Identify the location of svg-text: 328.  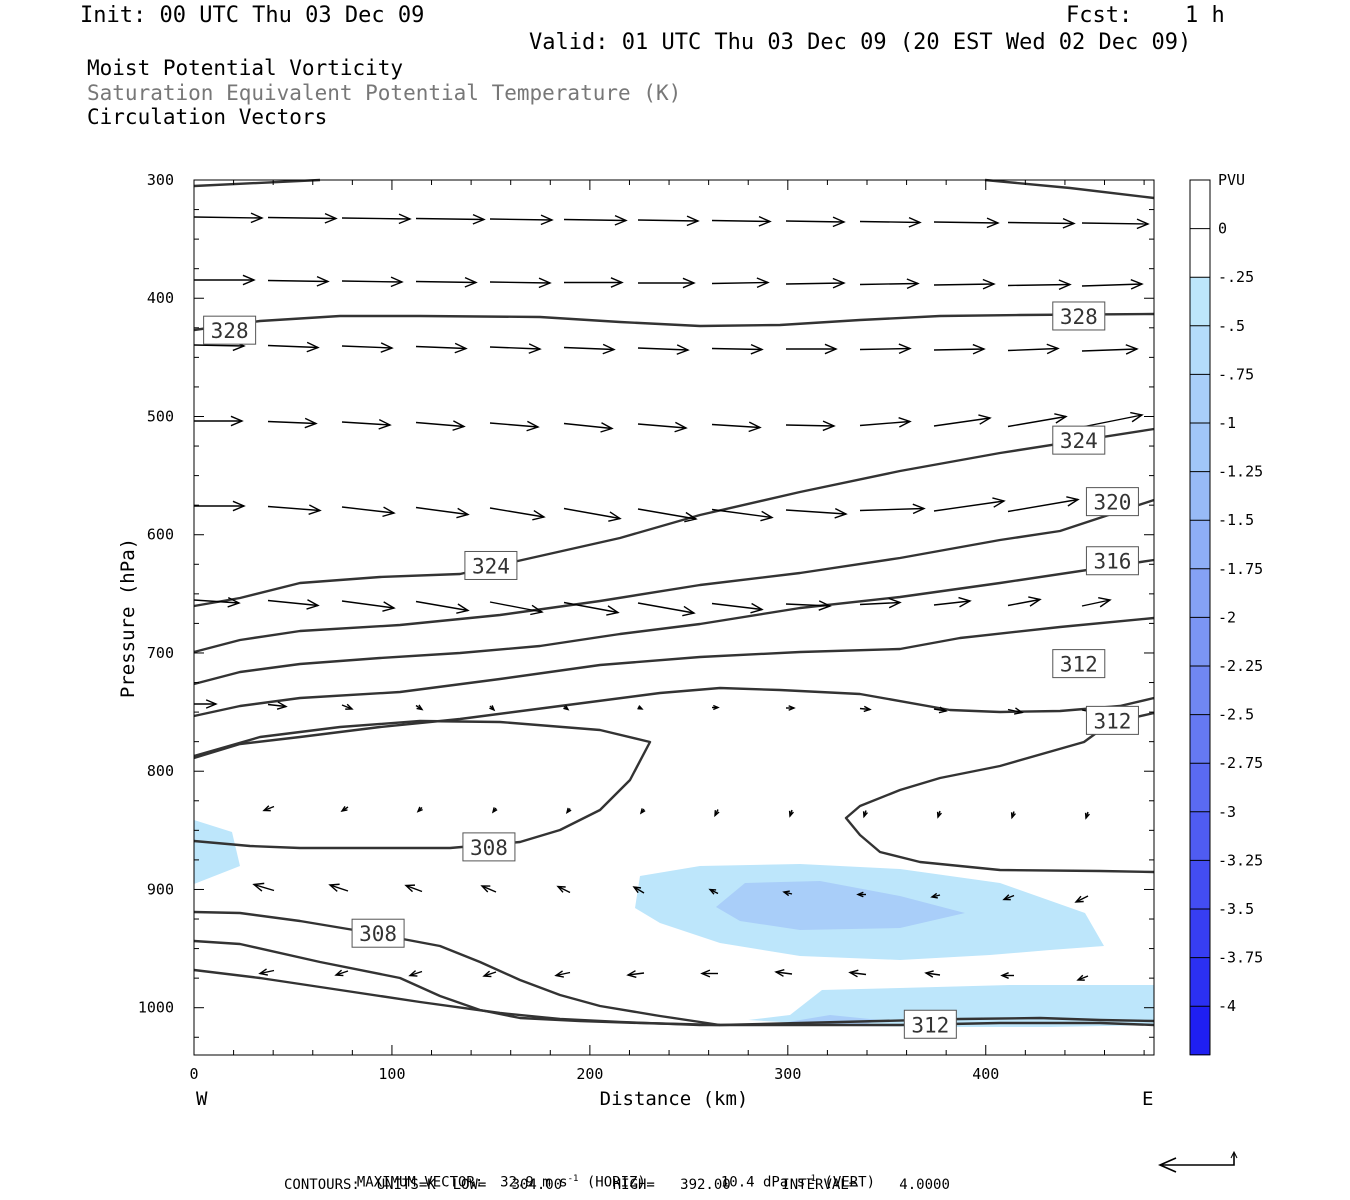
(1079, 317).